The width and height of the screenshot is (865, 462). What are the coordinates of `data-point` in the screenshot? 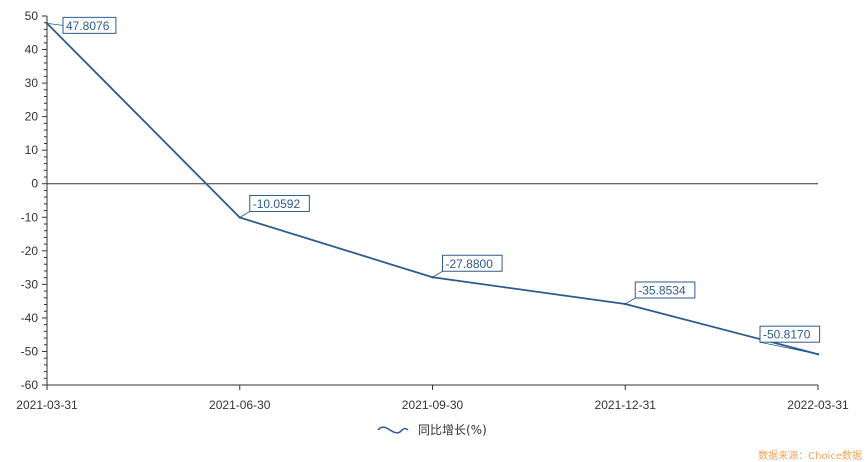 It's located at (47, 23).